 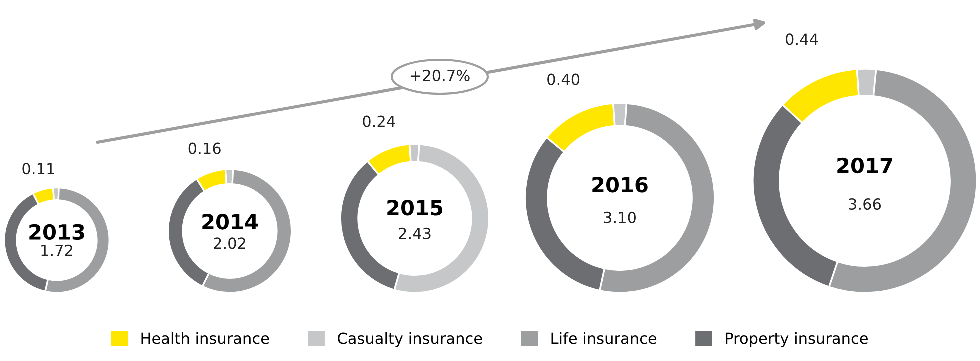 What do you see at coordinates (440, 76) in the screenshot?
I see `text: +20.7%` at bounding box center [440, 76].